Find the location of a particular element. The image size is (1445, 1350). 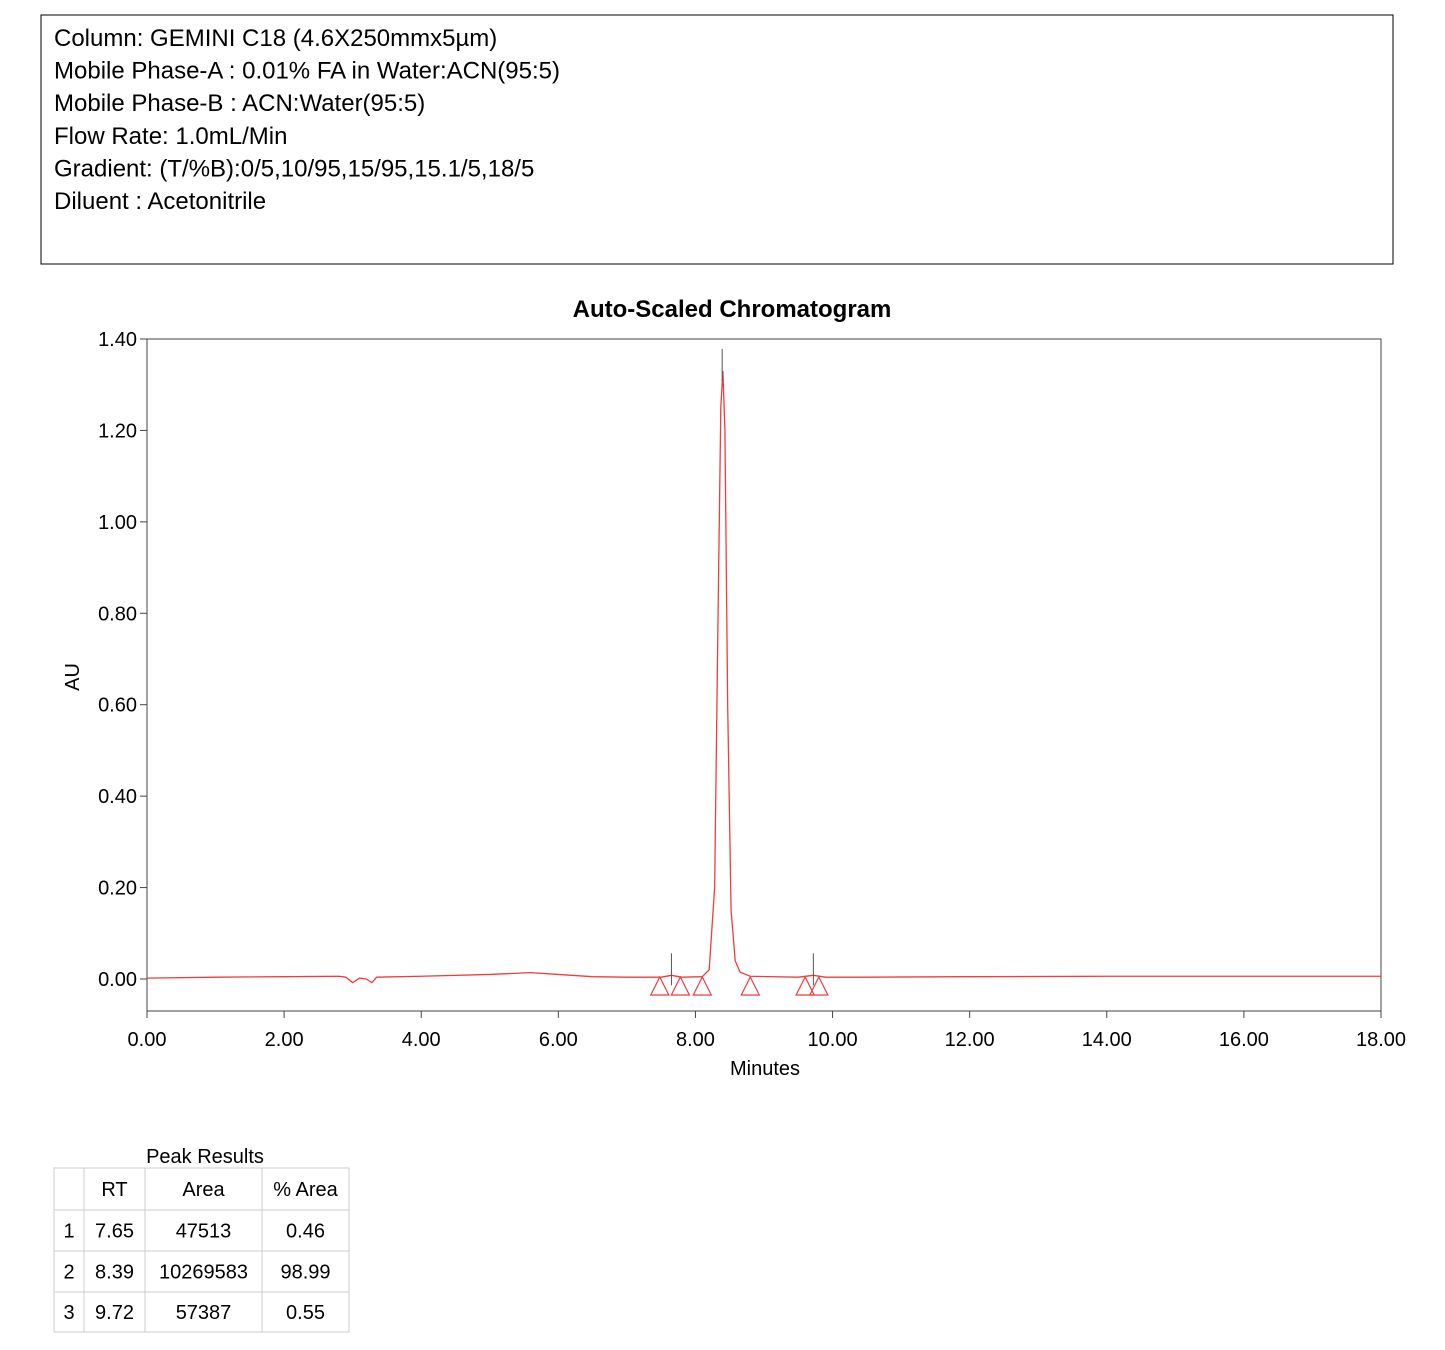

x-tick-label: 12.00 is located at coordinates (970, 1040).